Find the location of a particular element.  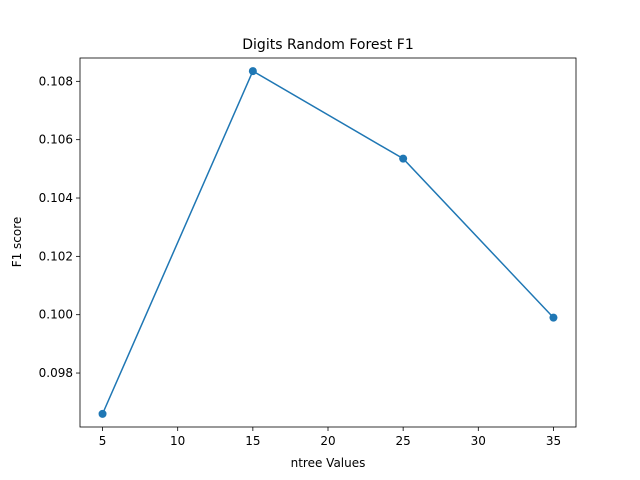

x-tick-label: 25 is located at coordinates (403, 441).